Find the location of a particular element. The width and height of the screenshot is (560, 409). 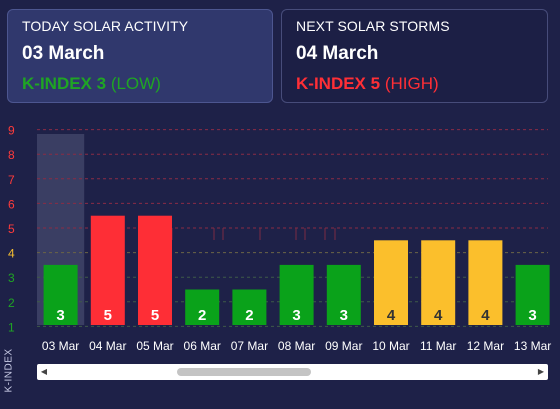

x-tick-label: 08 Mar is located at coordinates (296, 346).